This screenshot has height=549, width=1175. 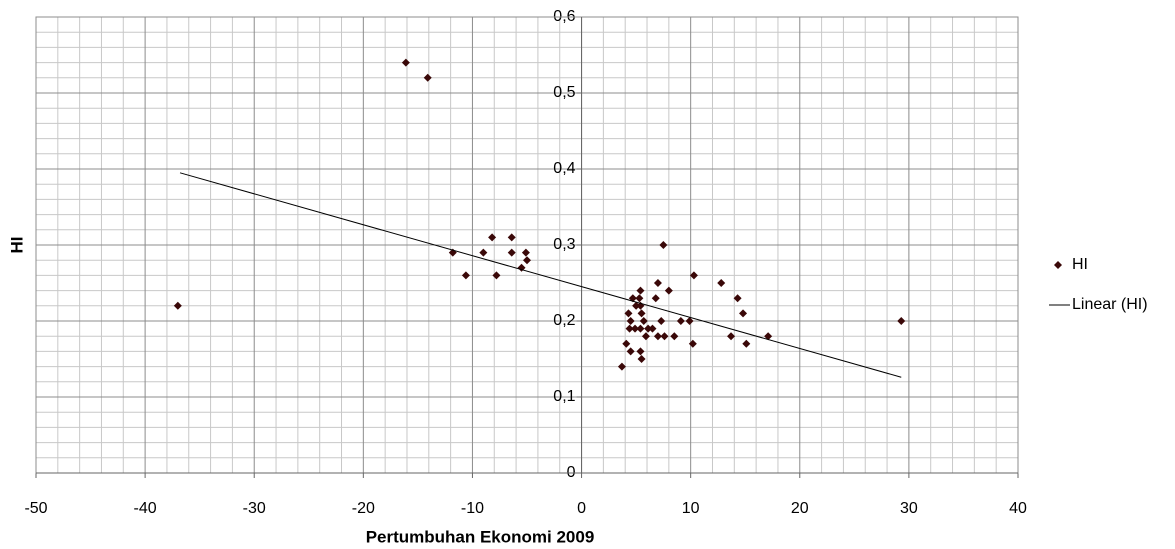 What do you see at coordinates (363, 508) in the screenshot?
I see `x-tick-label: -20` at bounding box center [363, 508].